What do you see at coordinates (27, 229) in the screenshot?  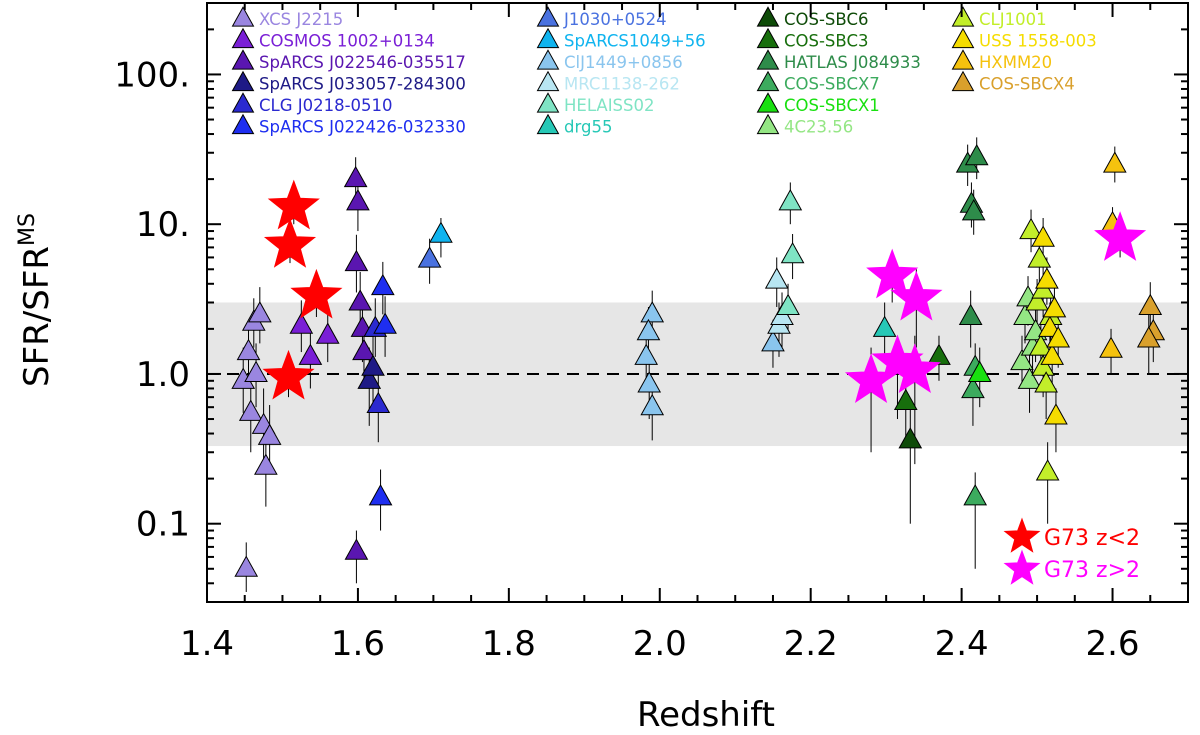 I see `y-axis-label-superscript: MS` at bounding box center [27, 229].